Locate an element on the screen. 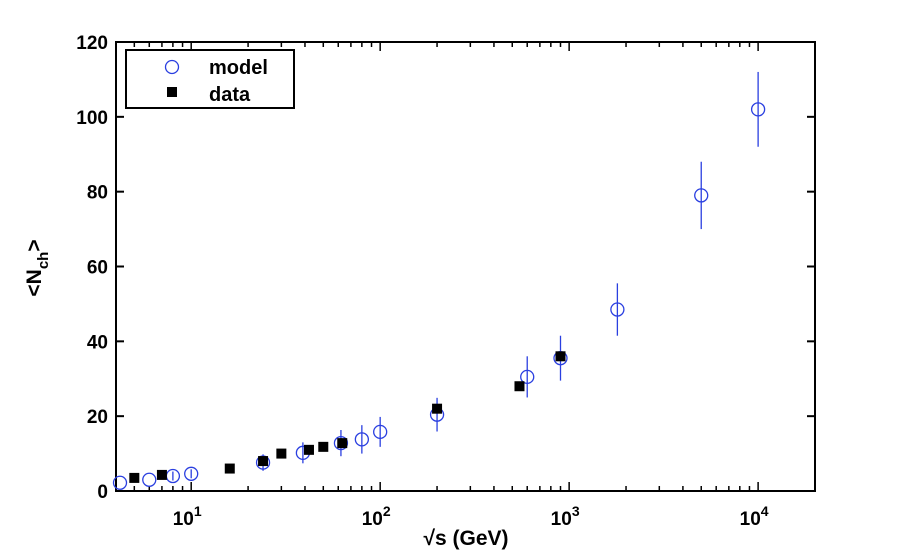 The image size is (900, 554). y-tick-label: 20 is located at coordinates (97, 417).